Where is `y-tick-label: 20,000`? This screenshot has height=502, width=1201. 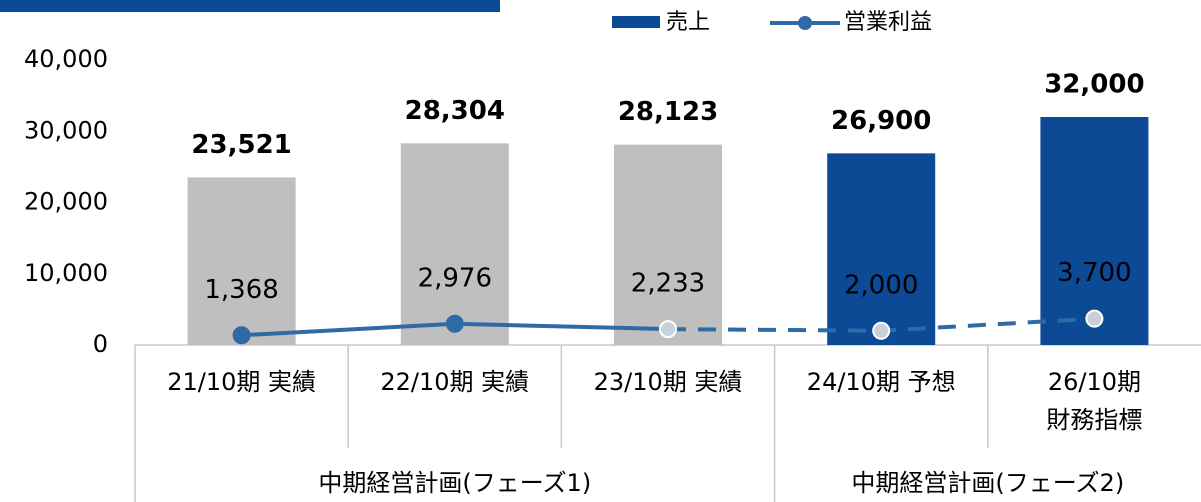 y-tick-label: 20,000 is located at coordinates (66, 202).